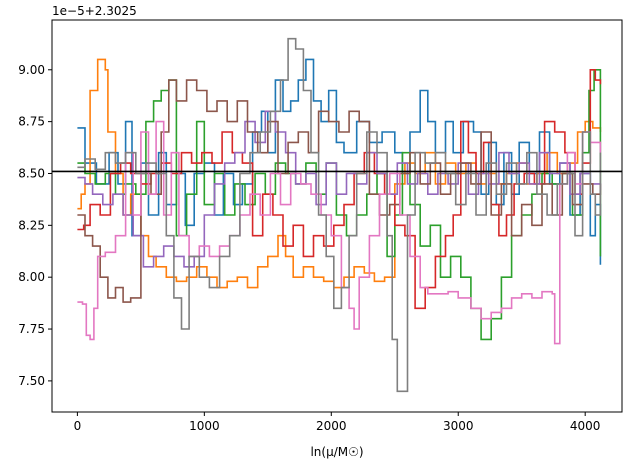  I want to click on x-axis-label: ln(μ/M☉), so click(336, 452).